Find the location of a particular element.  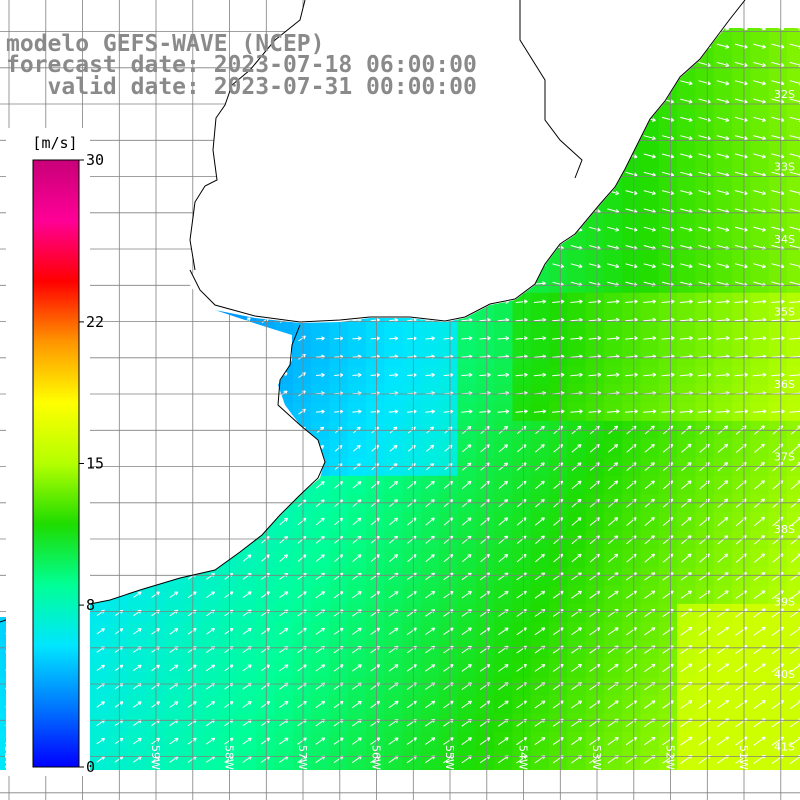

lon-label: 55W is located at coordinates (449, 757).